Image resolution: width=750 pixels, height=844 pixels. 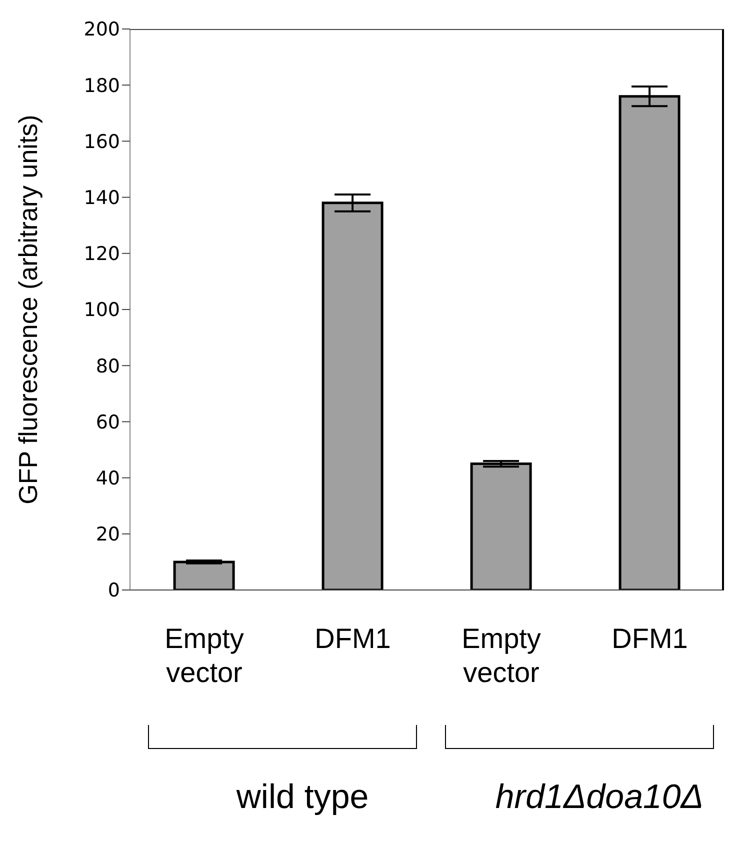 I want to click on text: hrd1Δdoa10Δ, so click(x=599, y=797).